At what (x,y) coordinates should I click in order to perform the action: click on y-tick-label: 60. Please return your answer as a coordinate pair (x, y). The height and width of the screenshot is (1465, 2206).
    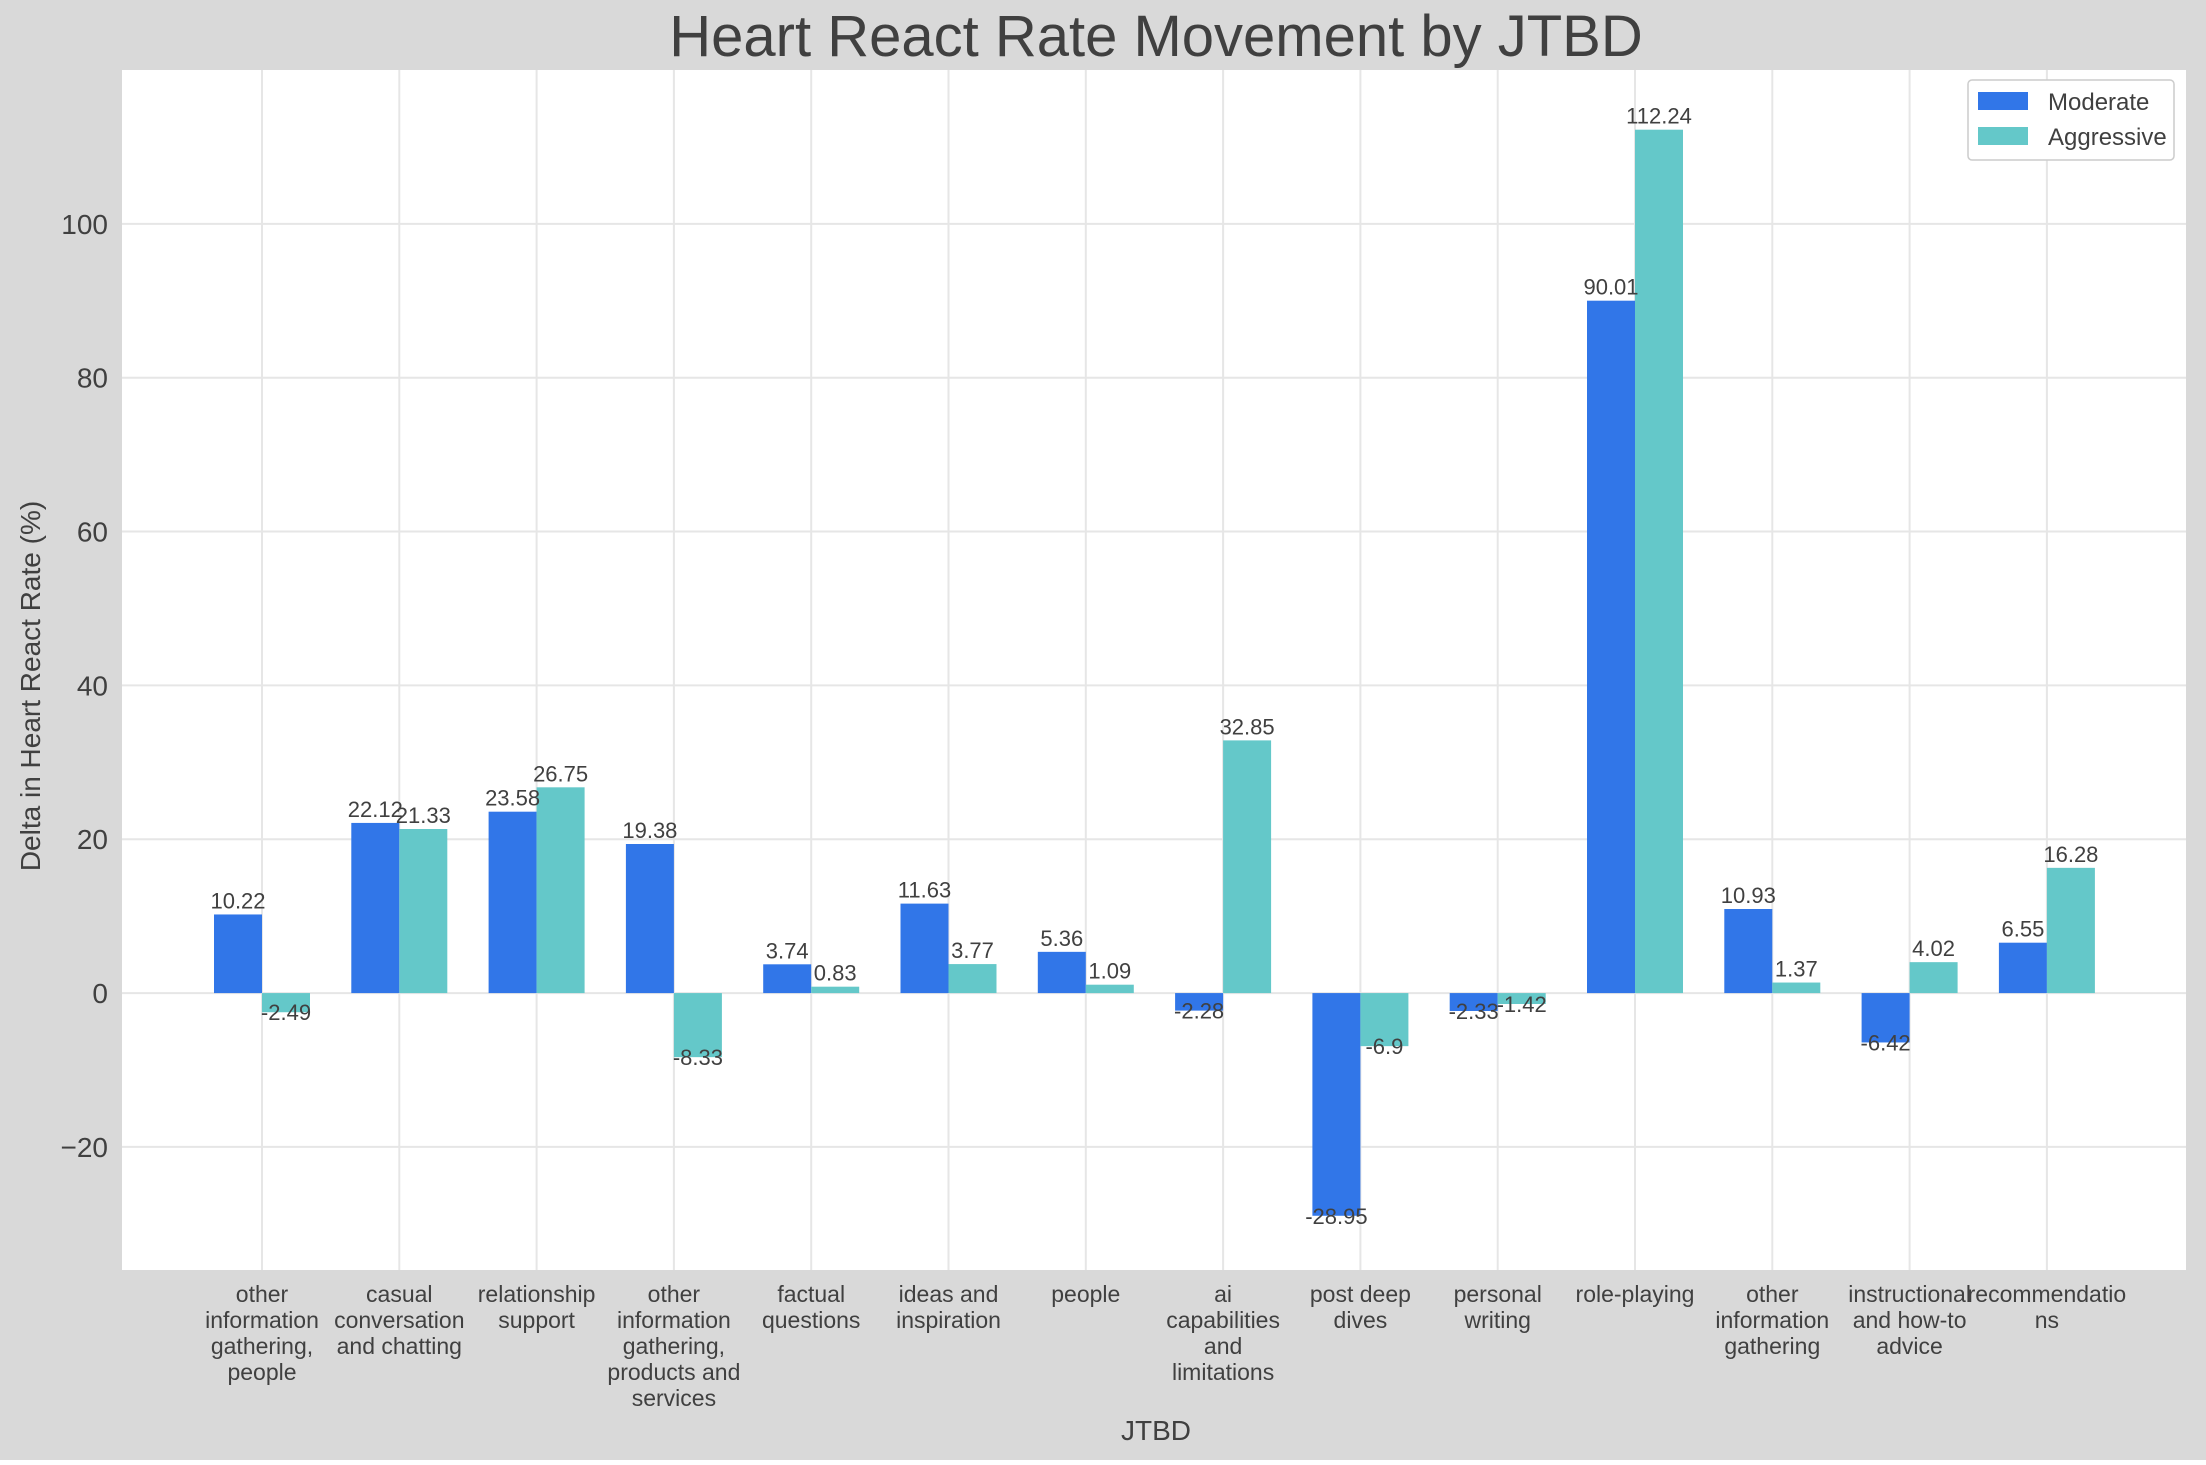
    Looking at the image, I should click on (92, 532).